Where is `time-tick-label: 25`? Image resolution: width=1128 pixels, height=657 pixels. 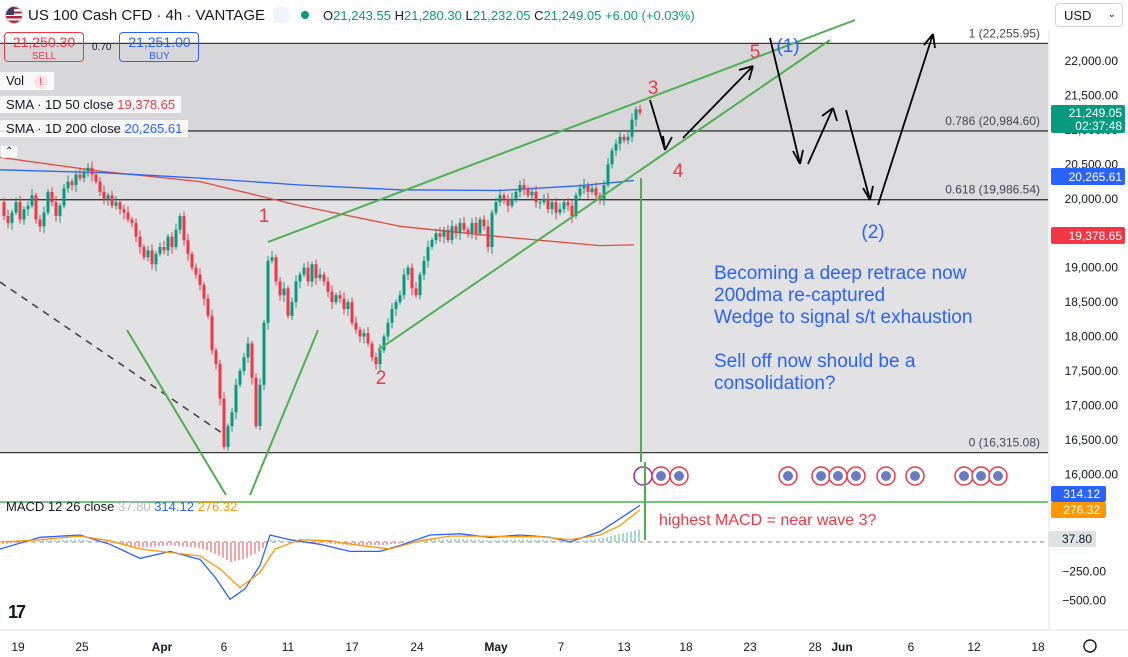 time-tick-label: 25 is located at coordinates (82, 647).